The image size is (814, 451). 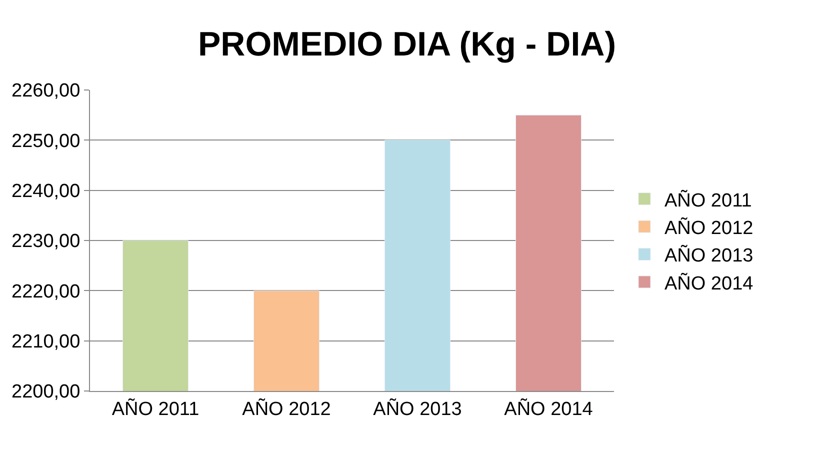 I want to click on legend-label: AÑO 2013, so click(x=709, y=255).